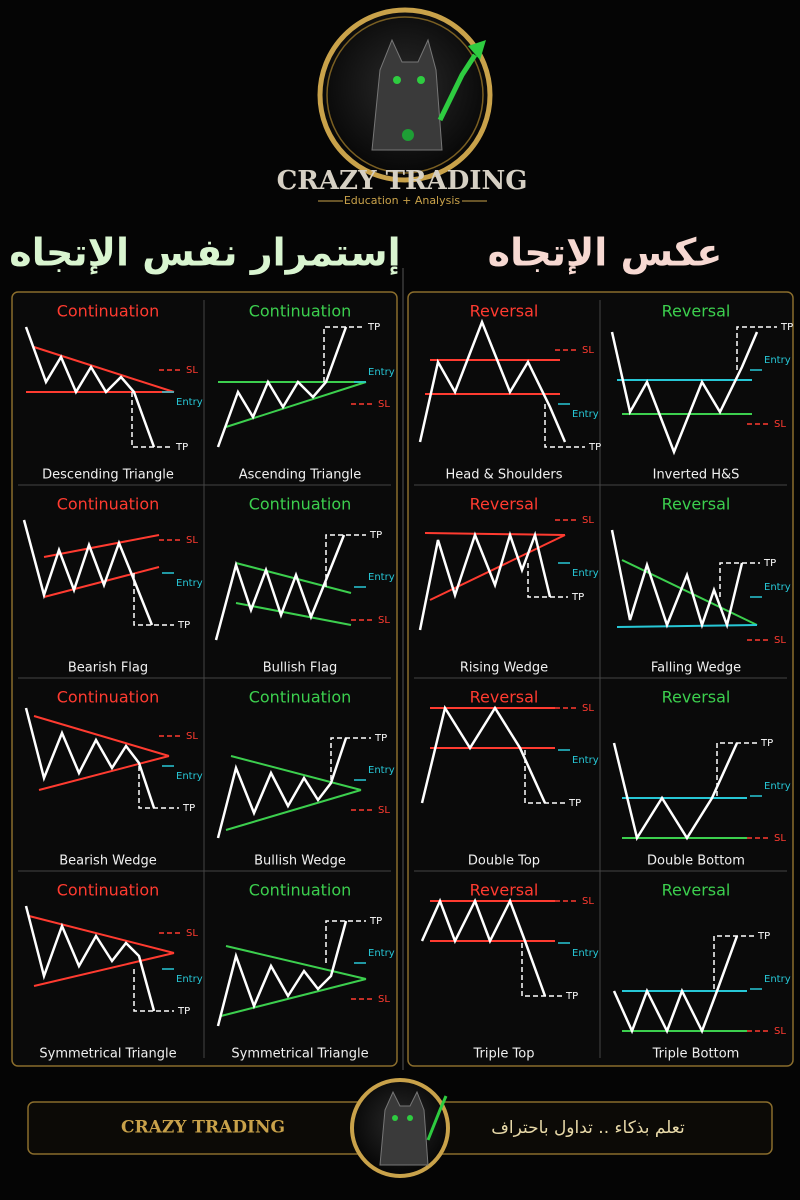 Image resolution: width=800 pixels, height=1200 pixels. What do you see at coordinates (504, 861) in the screenshot?
I see `pattern-name: Double Top` at bounding box center [504, 861].